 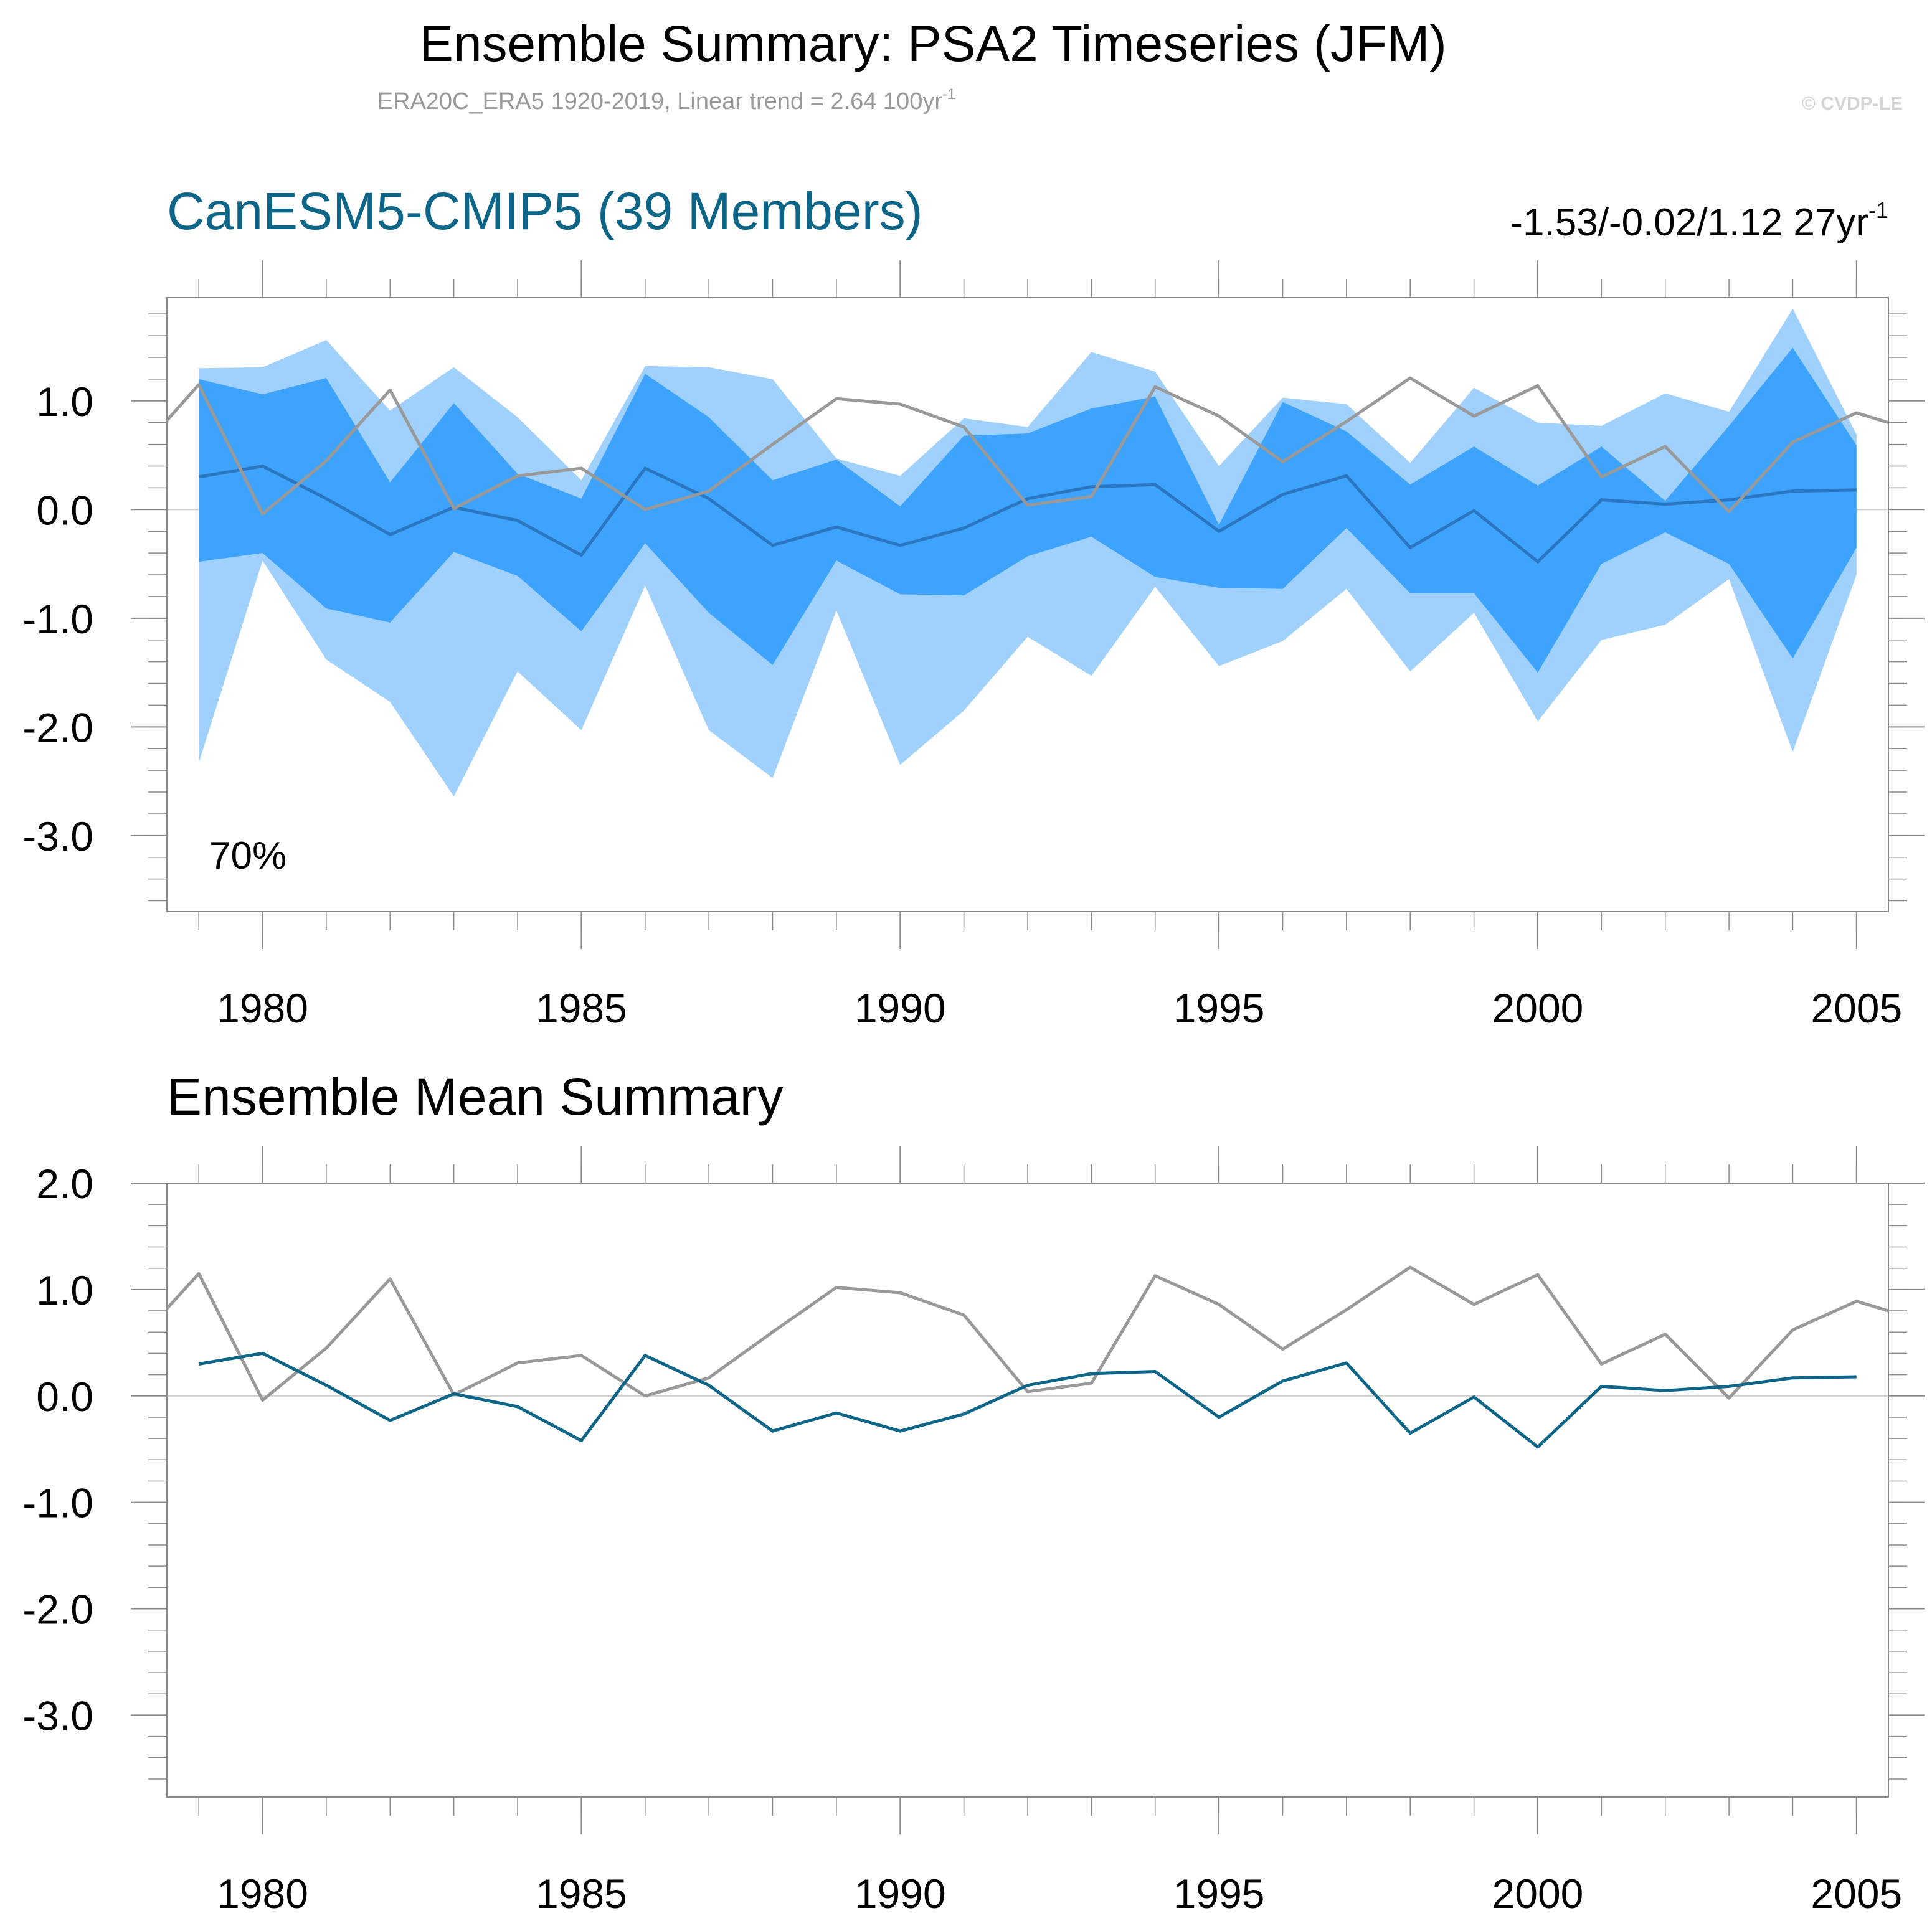 What do you see at coordinates (1689, 223) in the screenshot?
I see `top-panel-stats-text: -1.53/-0.02/1.12 27yr` at bounding box center [1689, 223].